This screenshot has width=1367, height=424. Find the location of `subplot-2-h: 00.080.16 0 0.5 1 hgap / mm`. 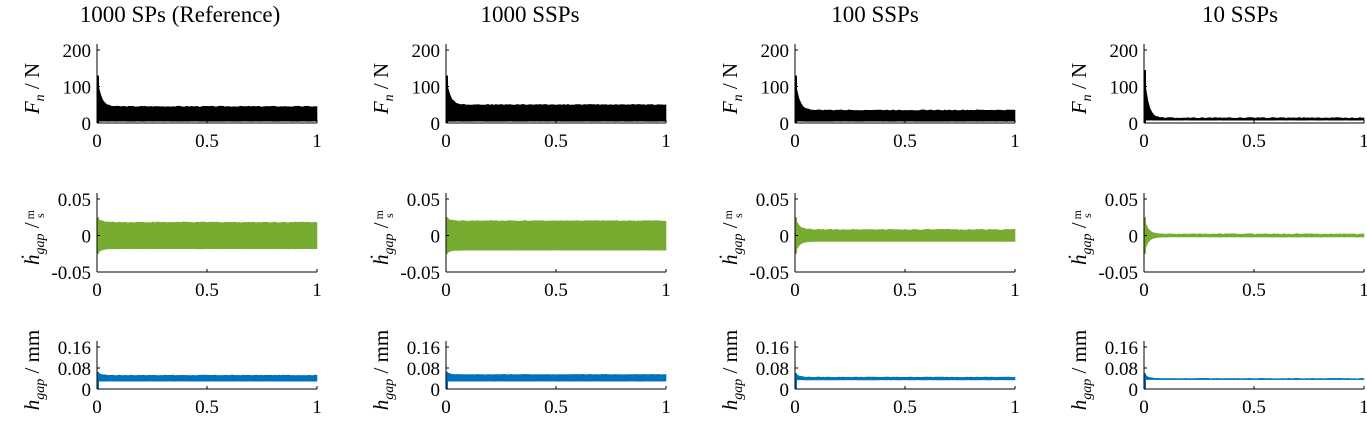

subplot-2-h: 00.080.16 0 0.5 1 hgap / mm is located at coordinates (520, 374).